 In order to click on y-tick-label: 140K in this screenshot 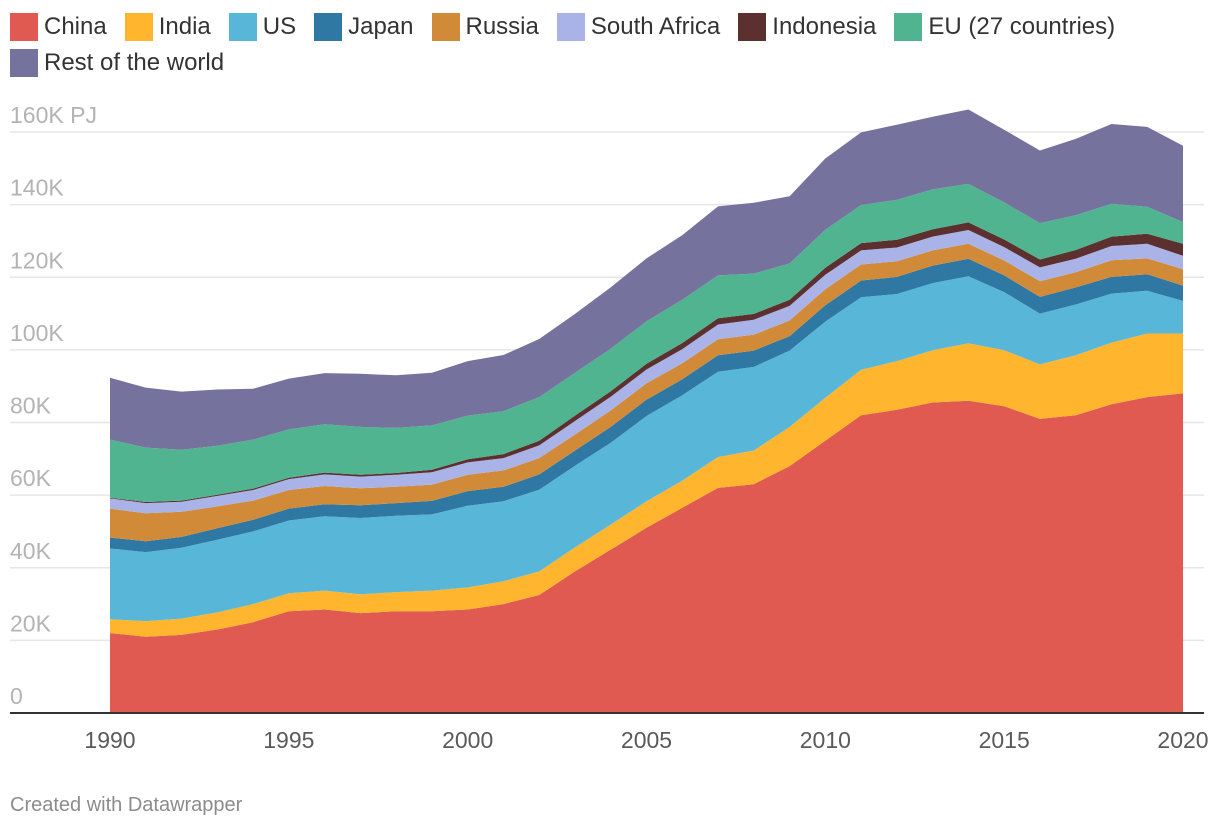, I will do `click(37, 188)`.